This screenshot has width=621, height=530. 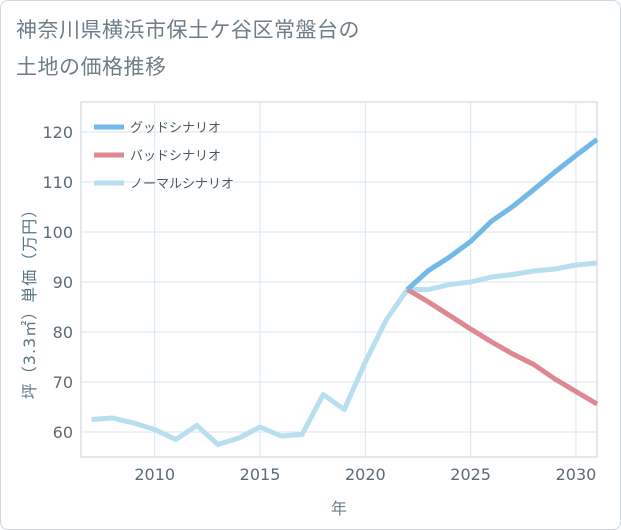 I want to click on x-tick-label: 2030, so click(x=576, y=474).